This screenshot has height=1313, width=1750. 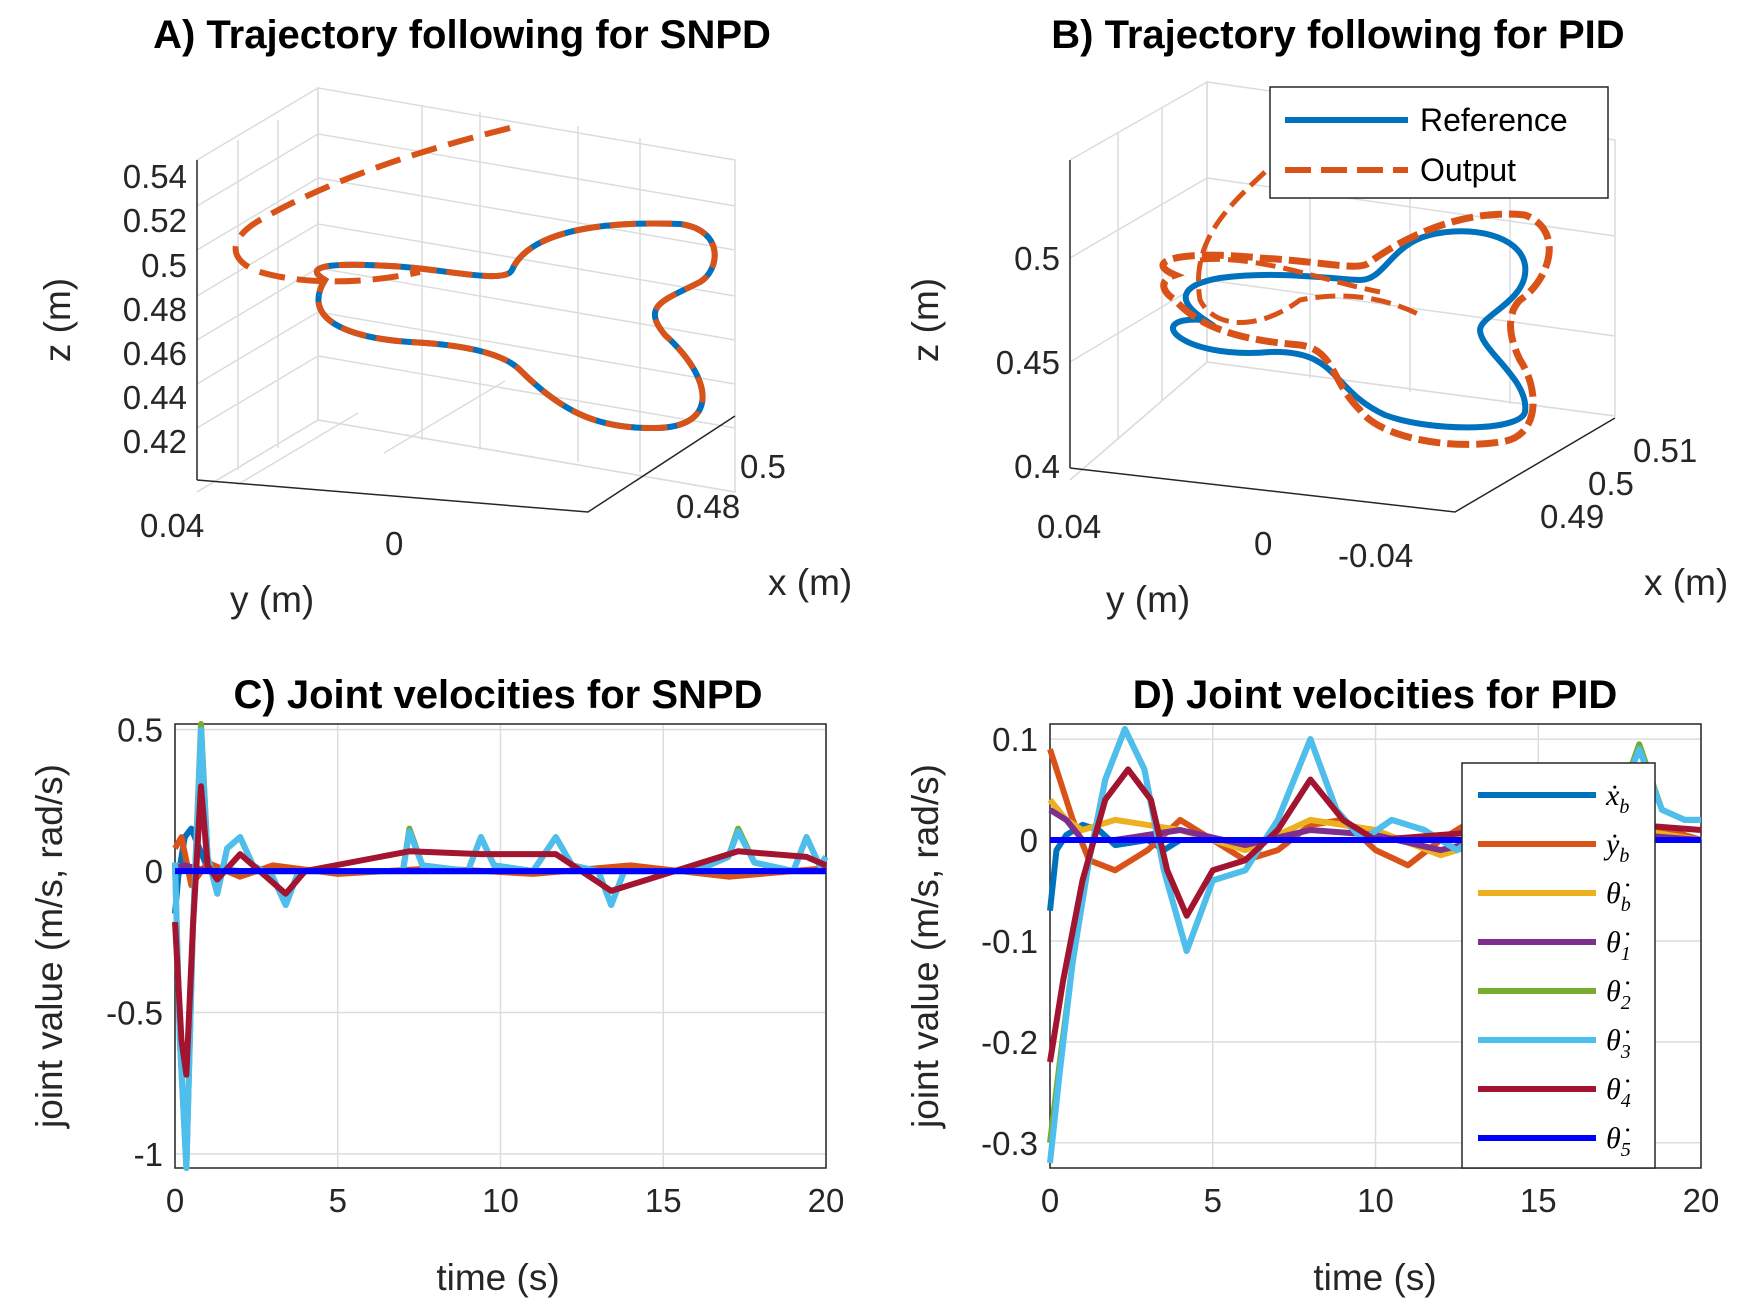 What do you see at coordinates (148, 1154) in the screenshot?
I see `panel-c-ytick-label: -1` at bounding box center [148, 1154].